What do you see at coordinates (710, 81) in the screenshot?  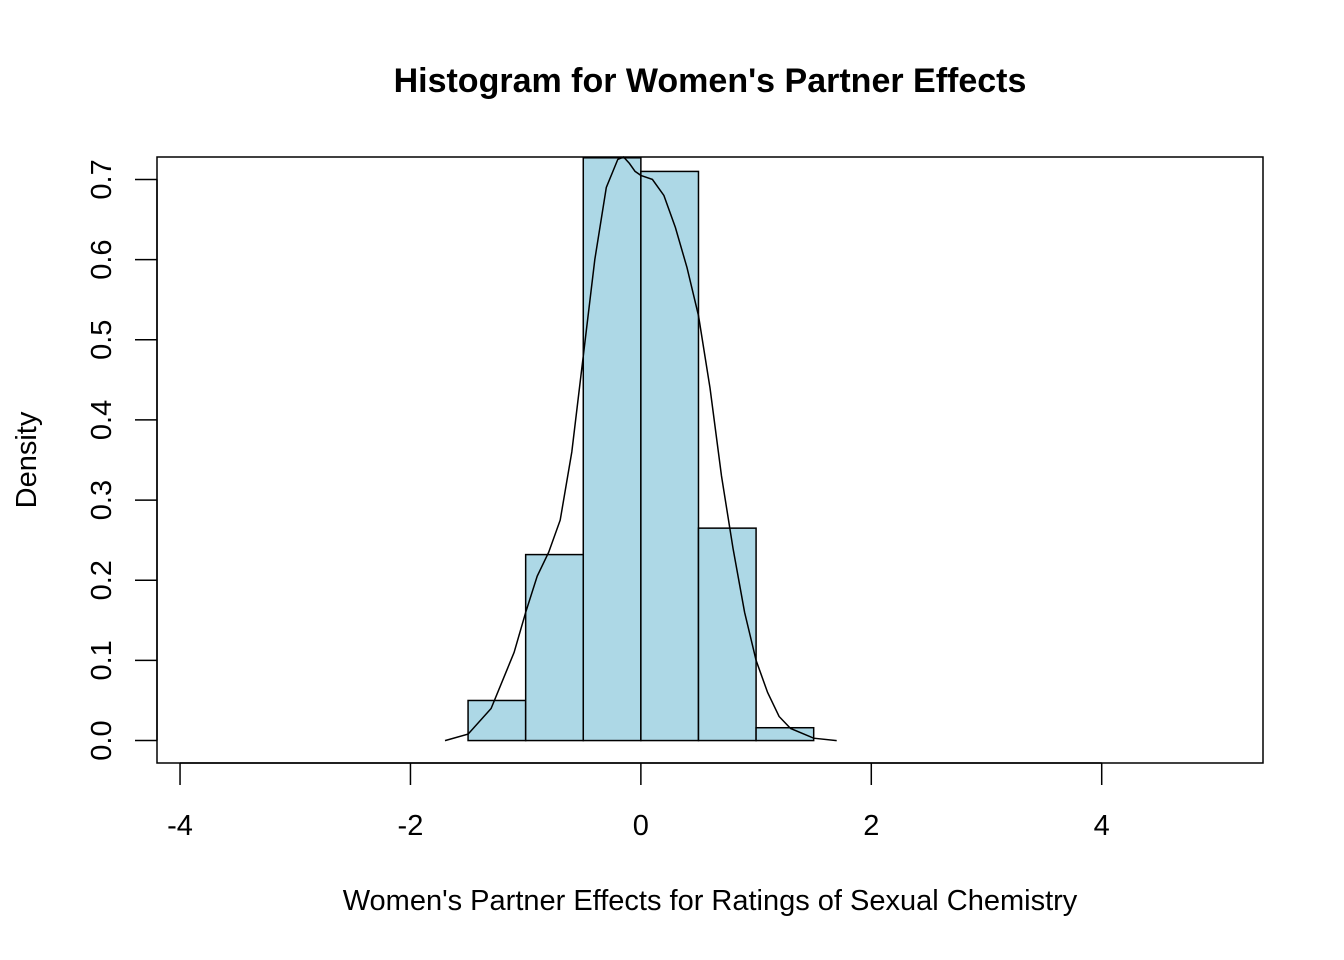 I see `chart-title: Histogram for Women's Partner Effects` at bounding box center [710, 81].